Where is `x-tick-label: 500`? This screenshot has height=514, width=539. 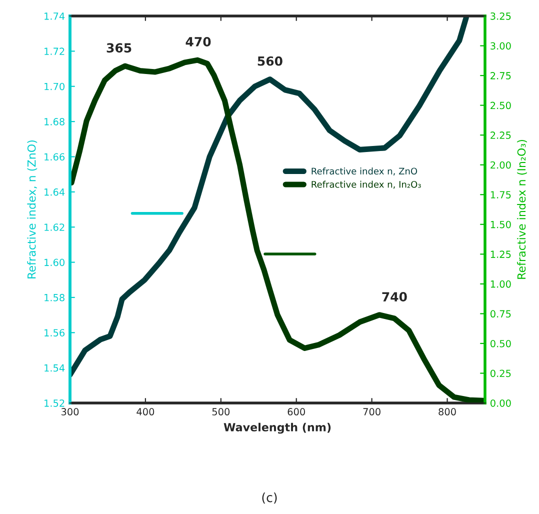
x-tick-label: 500 is located at coordinates (221, 412).